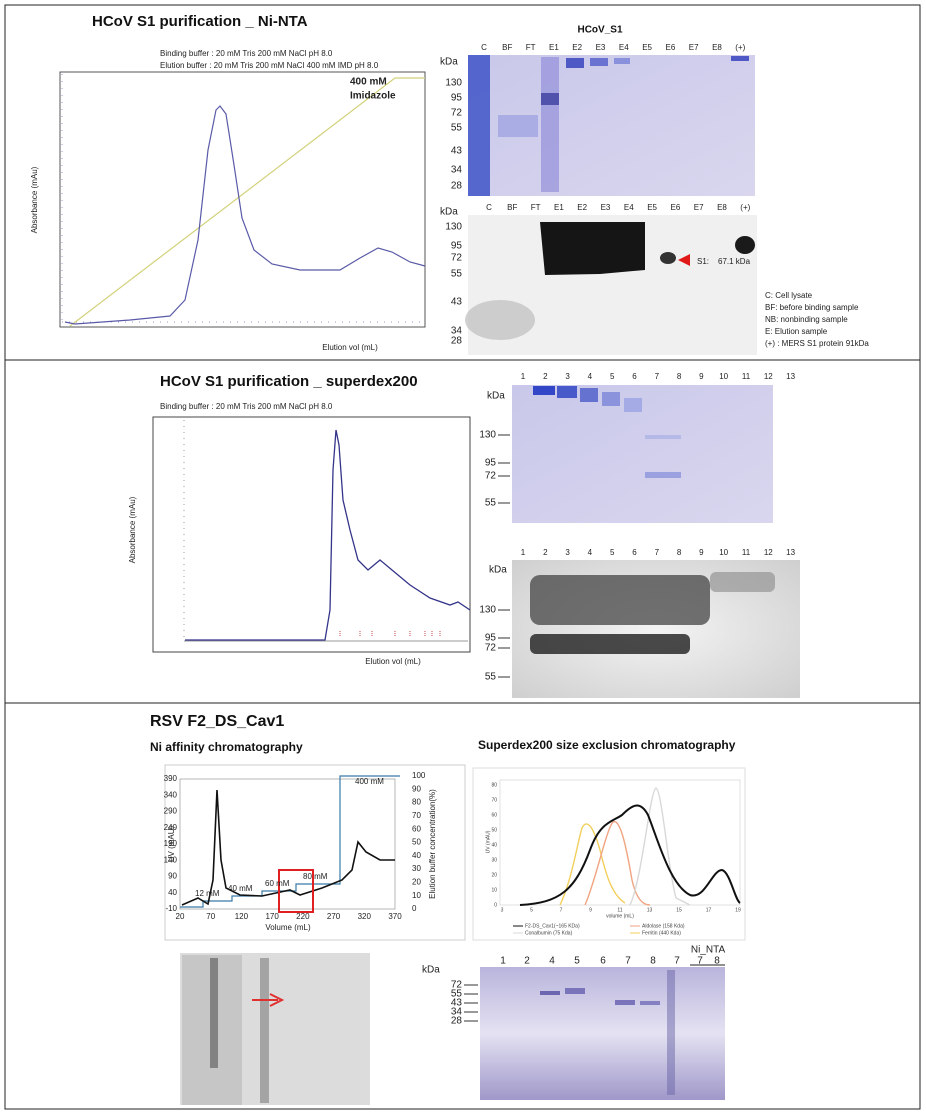 The width and height of the screenshot is (926, 1114). I want to click on legend-entry: Aldolase (158 Kda), so click(663, 926).